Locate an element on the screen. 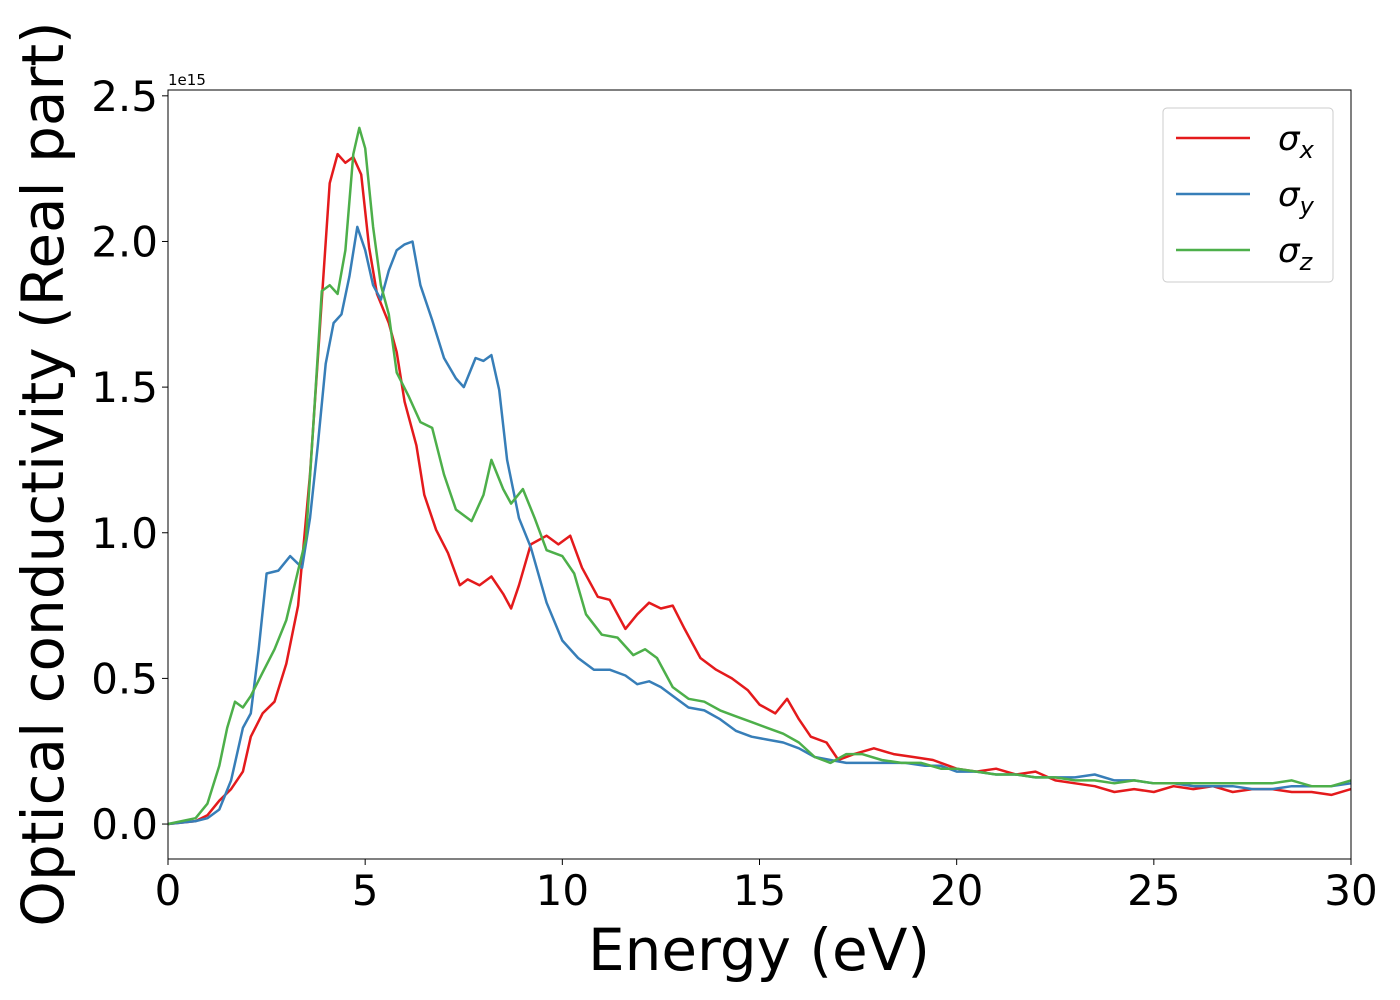  y-tick-label: 2.5 is located at coordinates (124, 96).